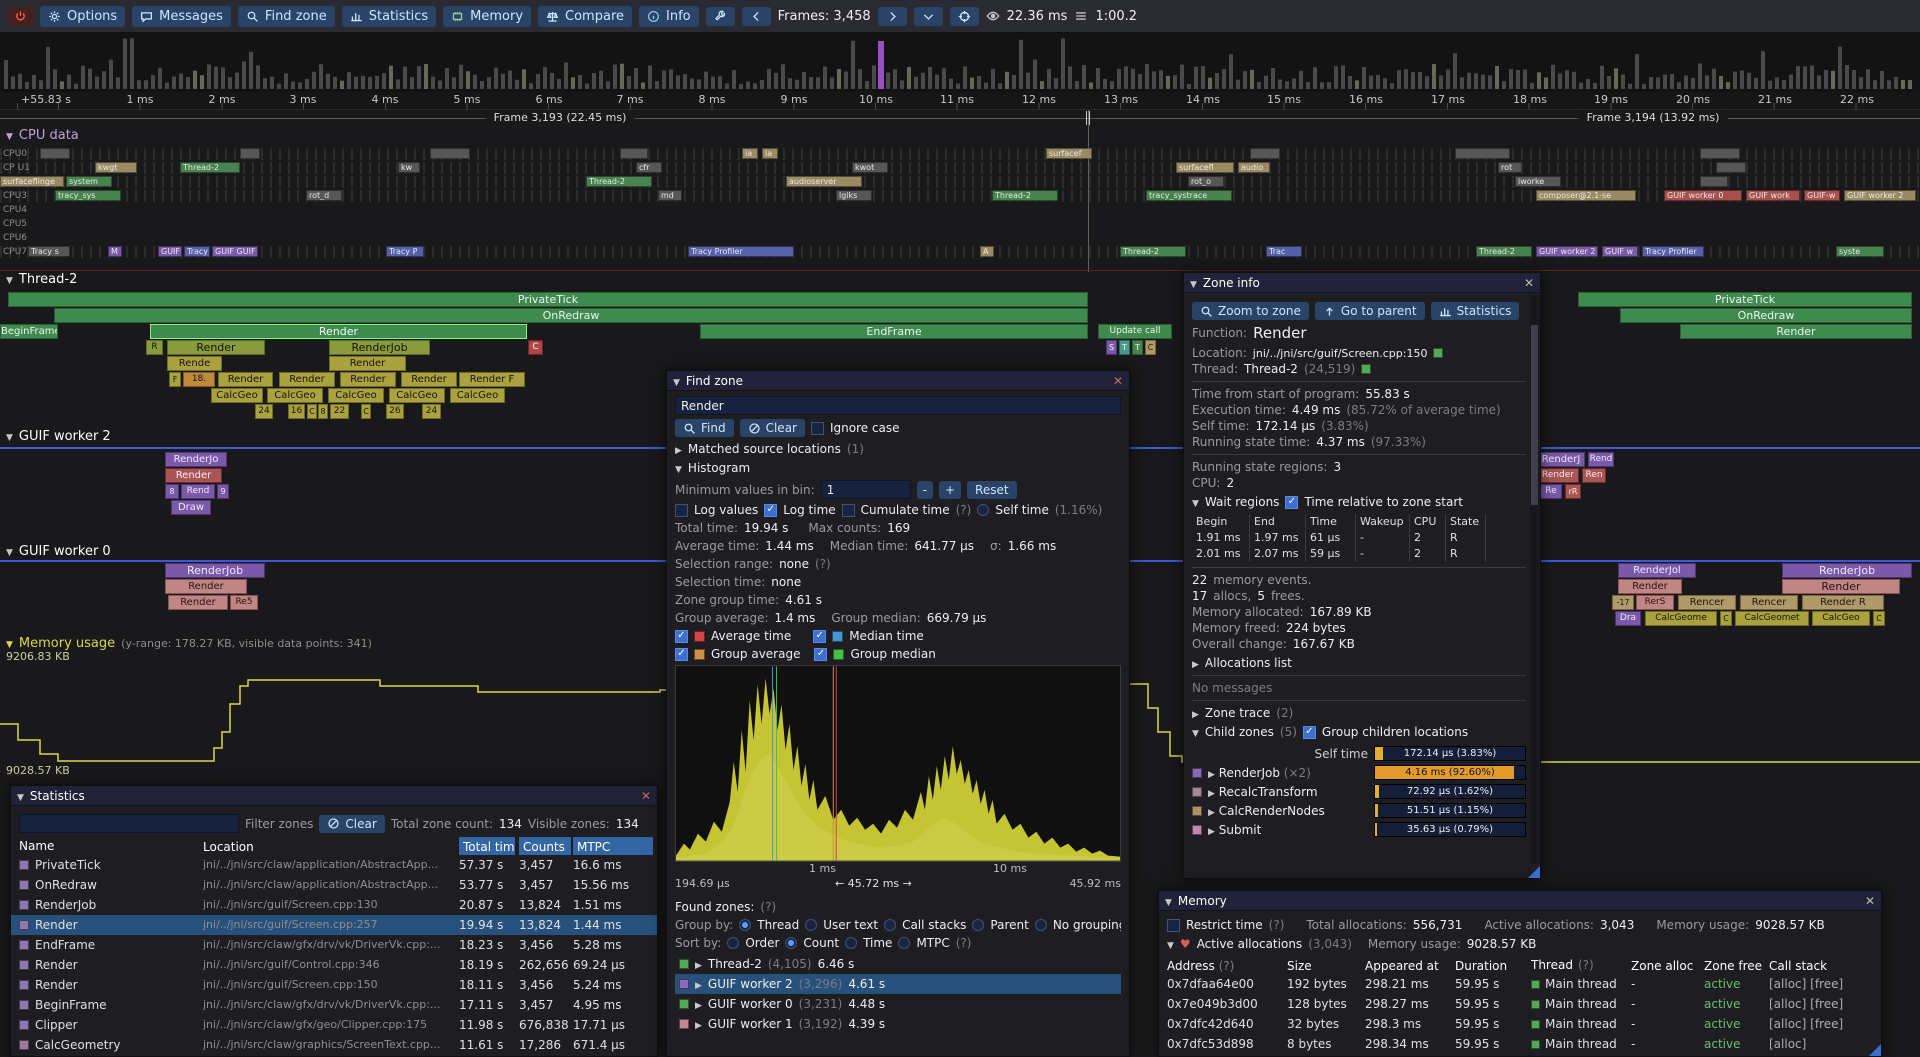  Describe the element at coordinates (1383, 522) in the screenshot. I see `wait-header-wakeup: Wakeup` at that location.